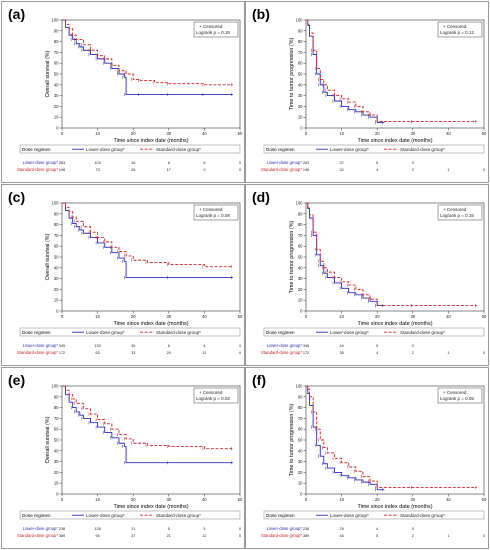 The image size is (490, 550). What do you see at coordinates (97, 536) in the screenshot?
I see `risk-cell: 94` at bounding box center [97, 536].